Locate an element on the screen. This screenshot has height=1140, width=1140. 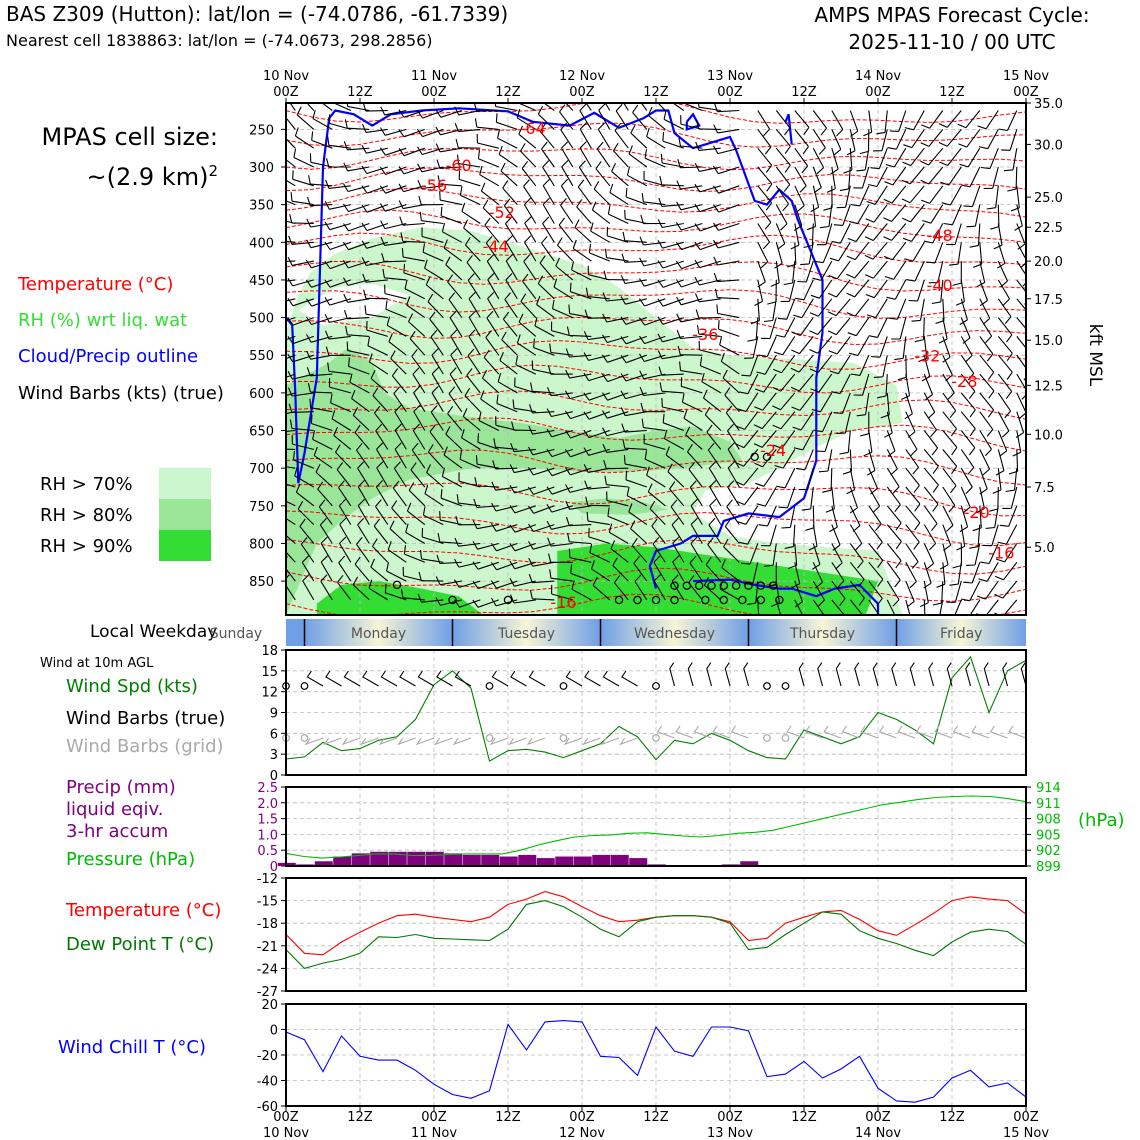
calm-wind-circle is located at coordinates (674, 600).